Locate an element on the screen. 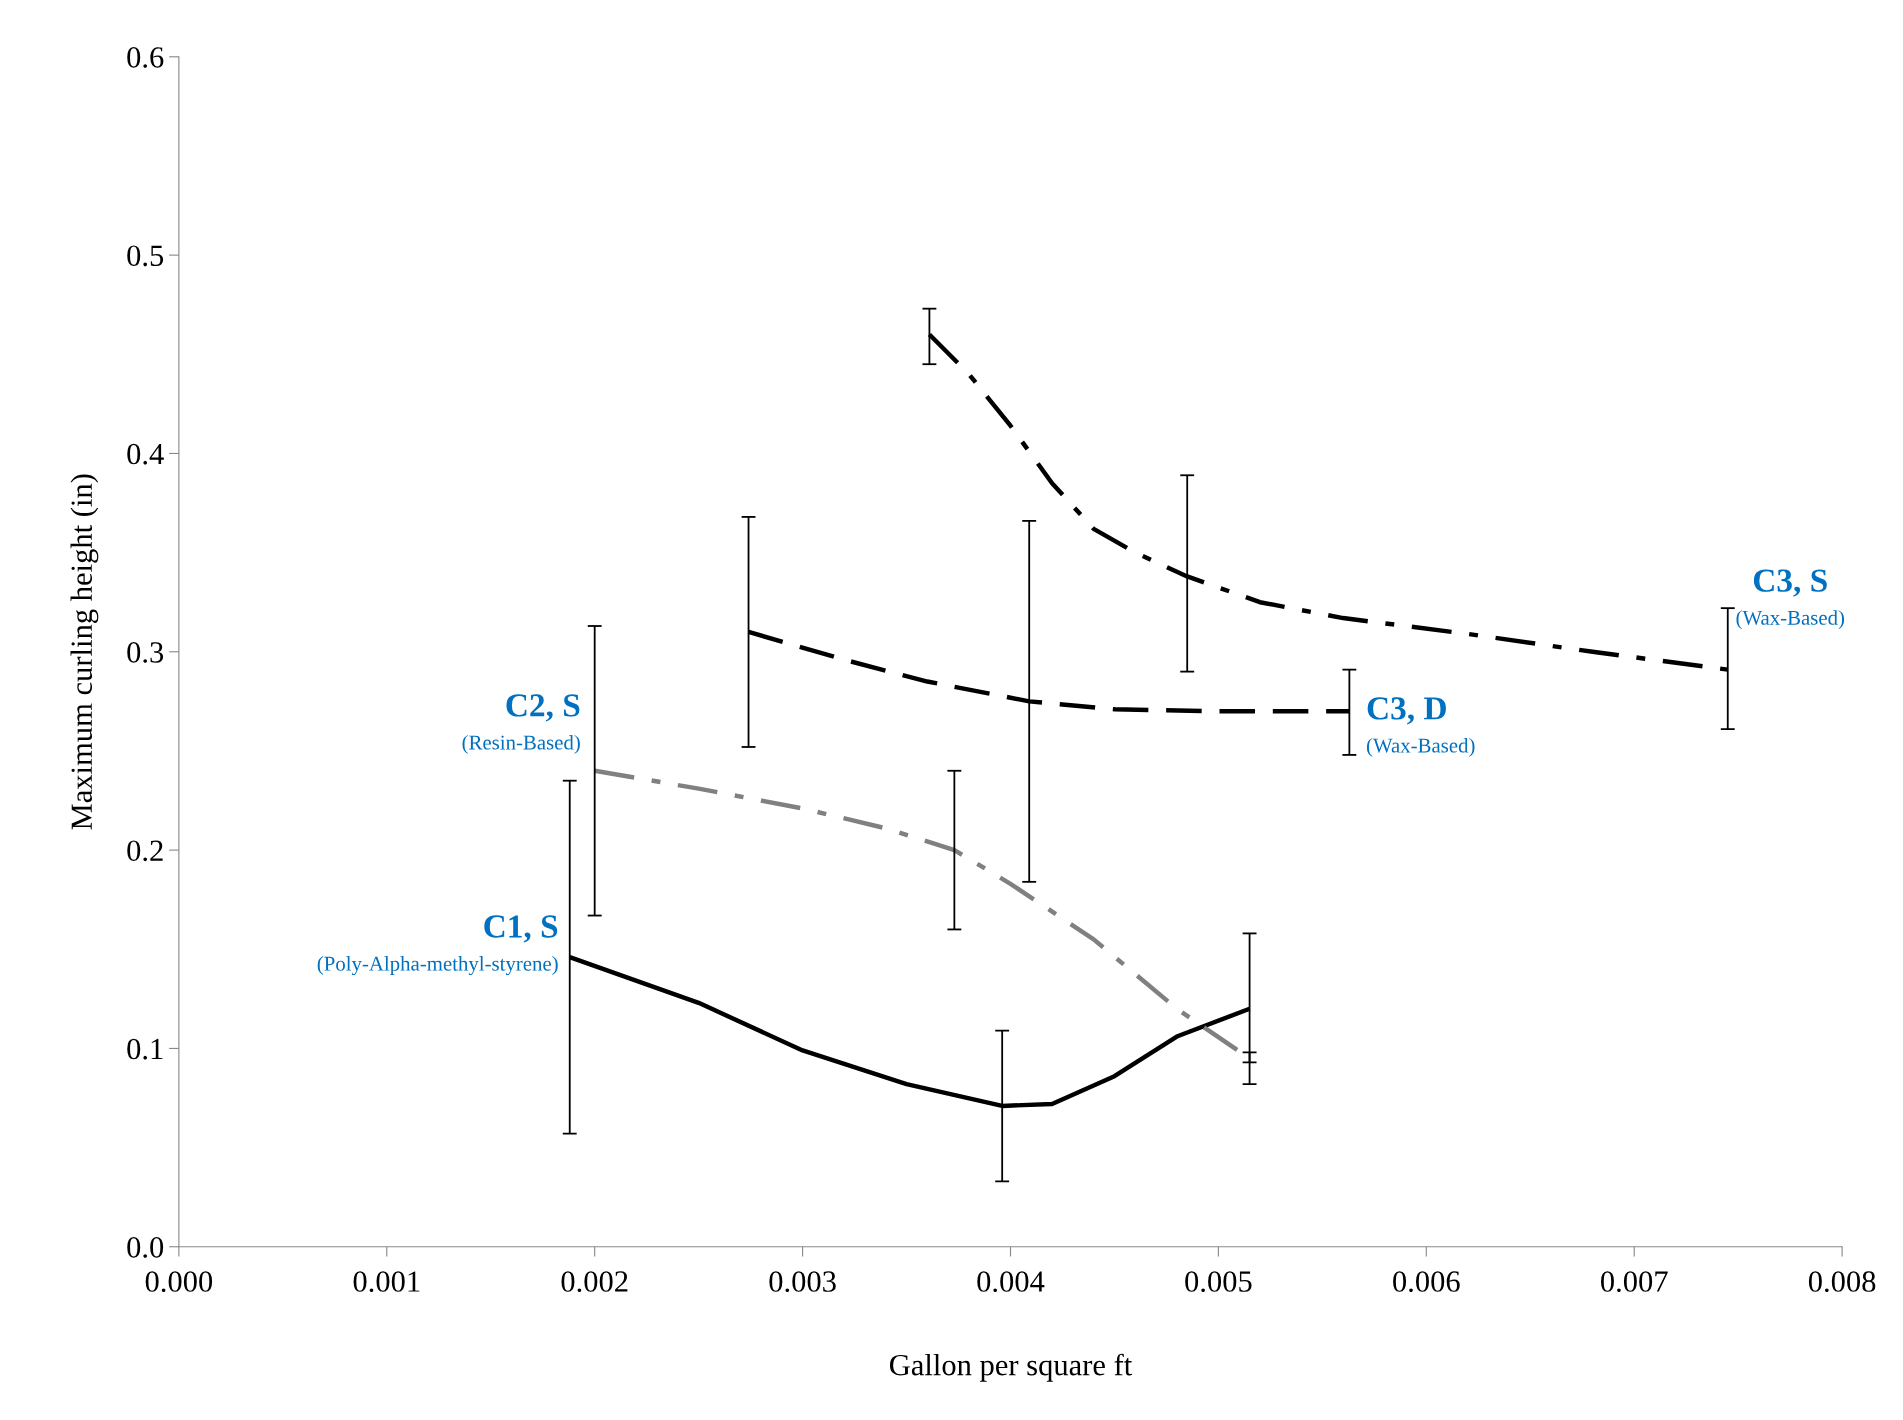  x-tick-label: 0.005 is located at coordinates (1218, 1282).